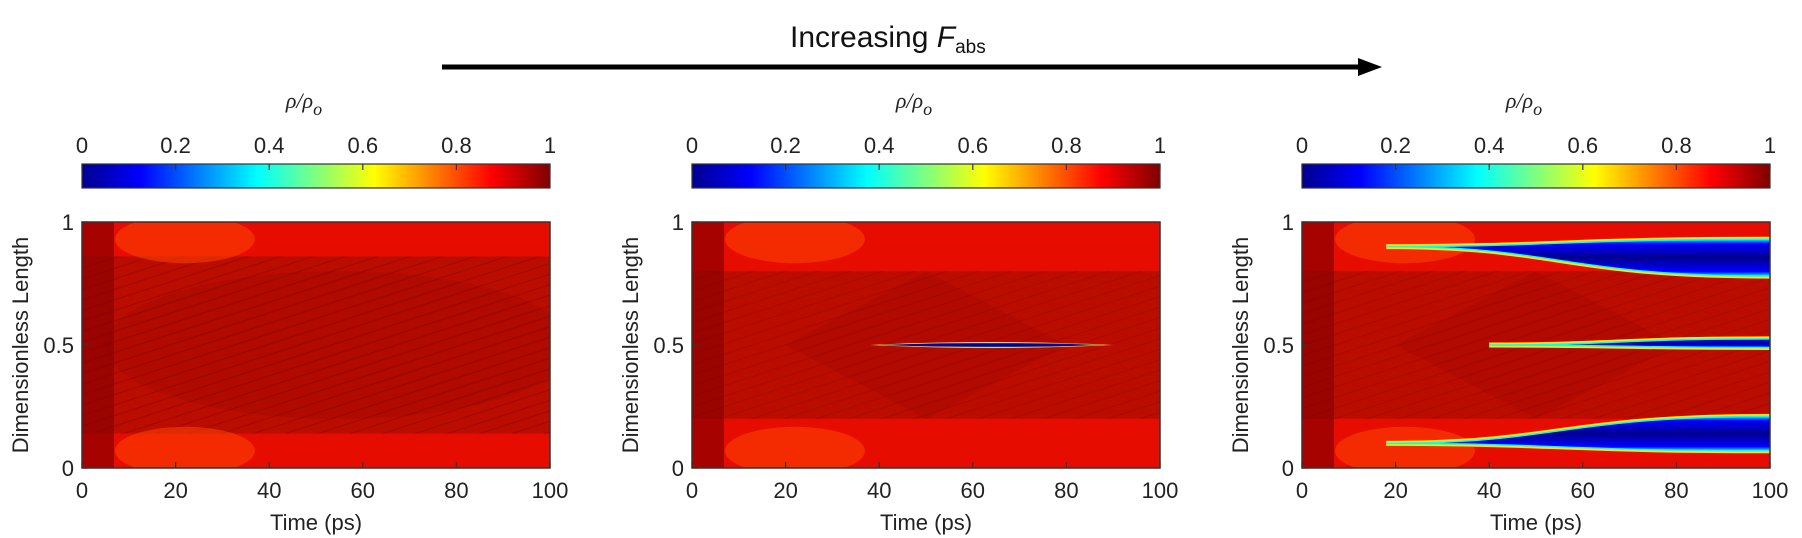  What do you see at coordinates (926, 138) in the screenshot?
I see `colorbar-2: ρ/ρo 0 0.2 0.4 0.6 0.8 1` at bounding box center [926, 138].